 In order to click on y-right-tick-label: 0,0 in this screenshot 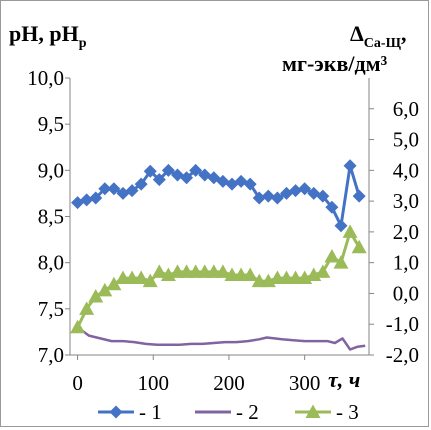, I will do `click(406, 293)`.